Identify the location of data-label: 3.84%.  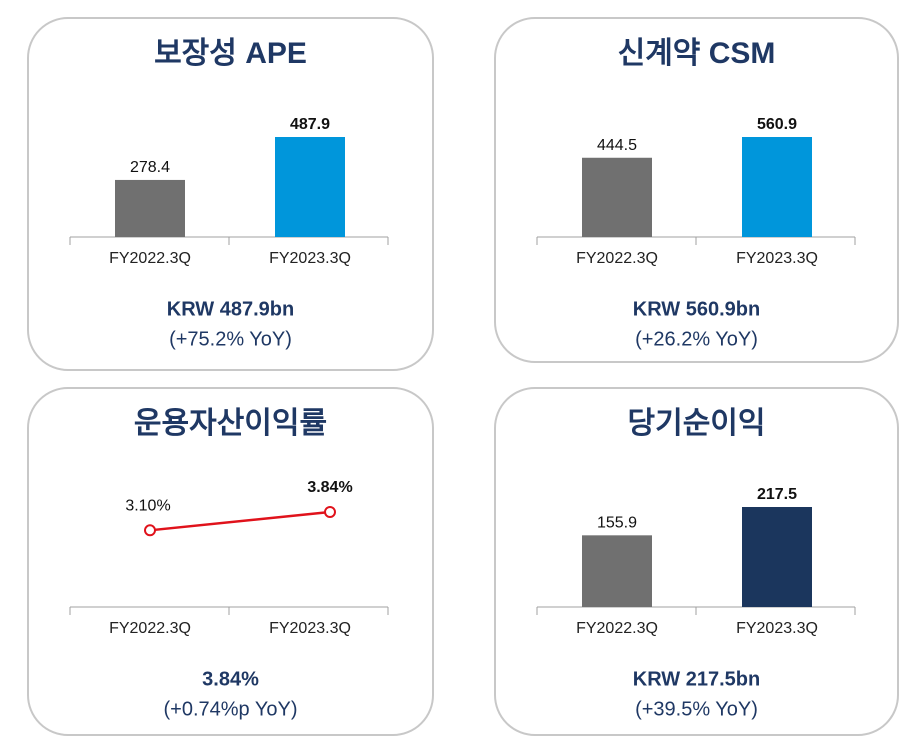
(329, 487).